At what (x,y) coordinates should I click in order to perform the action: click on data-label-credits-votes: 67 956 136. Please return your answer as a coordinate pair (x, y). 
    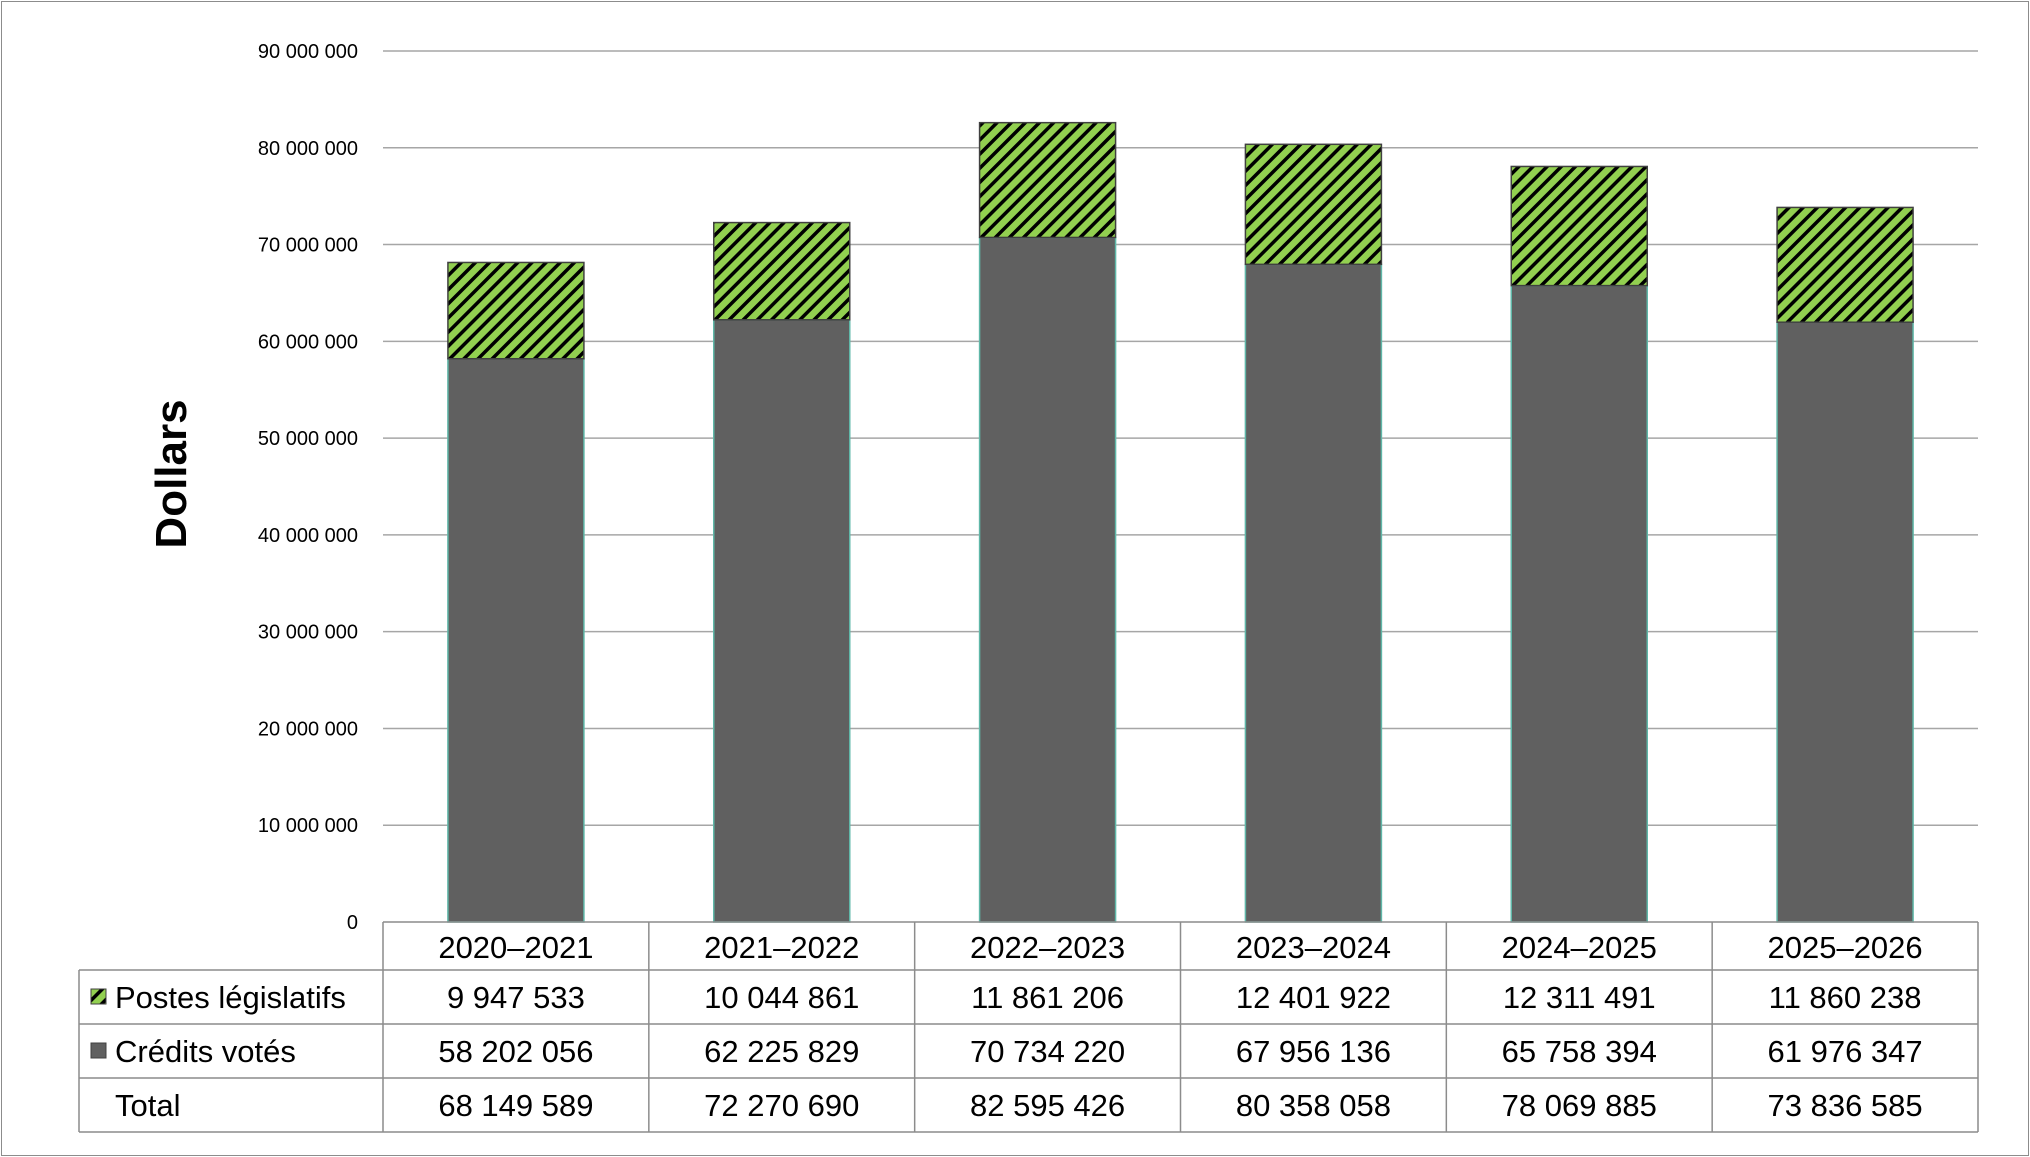
    Looking at the image, I should click on (1313, 1051).